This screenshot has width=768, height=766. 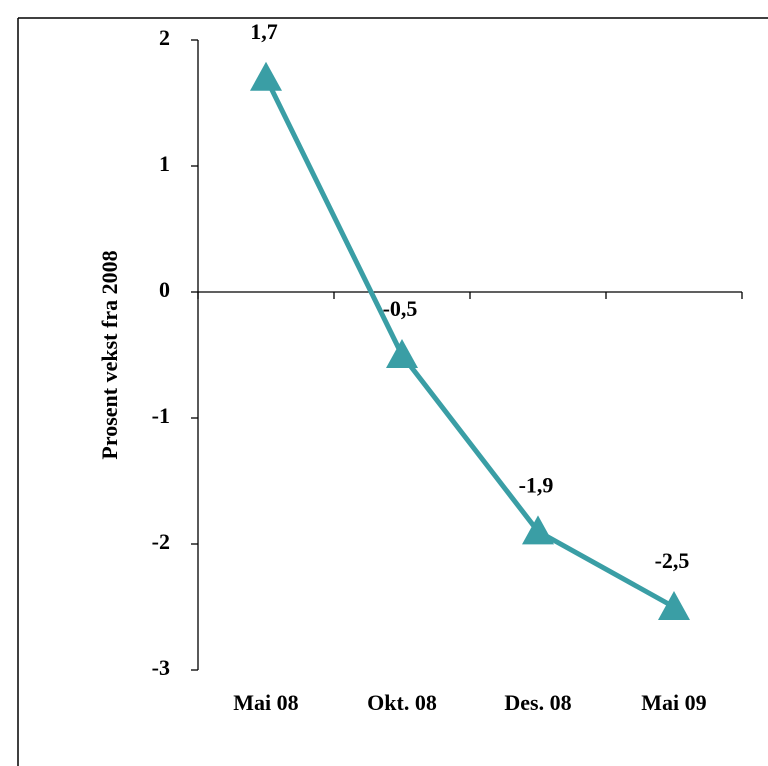 What do you see at coordinates (673, 702) in the screenshot?
I see `x-tick-label: Mai 09` at bounding box center [673, 702].